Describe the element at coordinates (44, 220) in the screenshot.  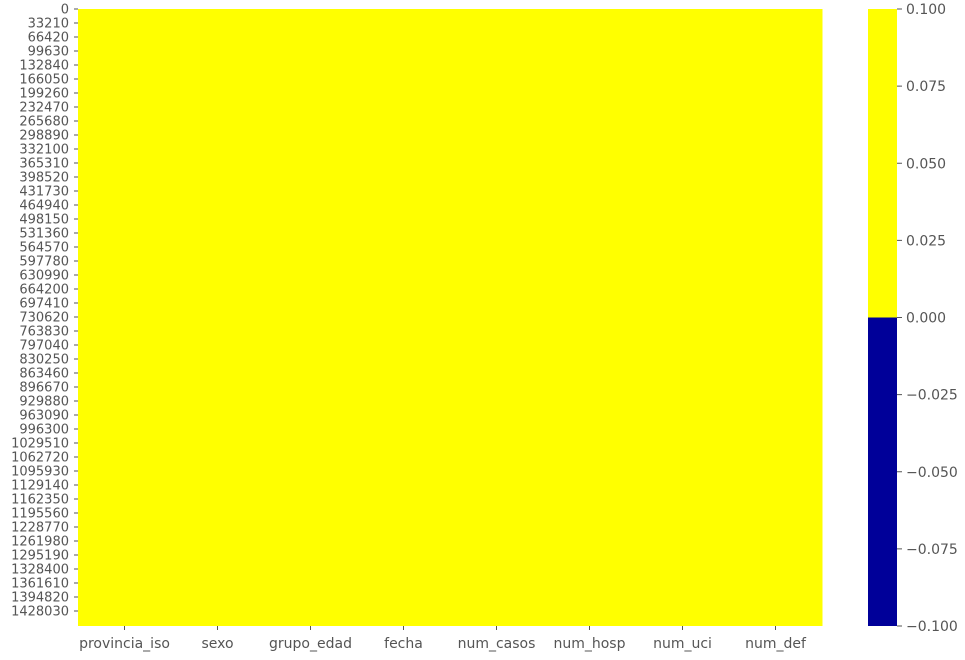
I see `row-tick-label: 498150` at that location.